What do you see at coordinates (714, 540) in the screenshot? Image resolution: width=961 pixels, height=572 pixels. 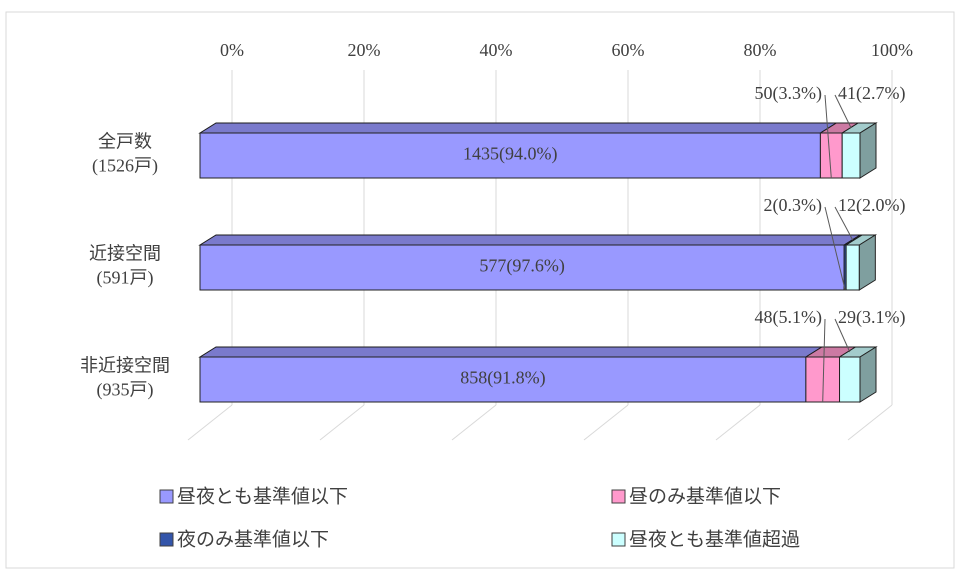 I see `legend-label: 昼夜とも基準値超過` at bounding box center [714, 540].